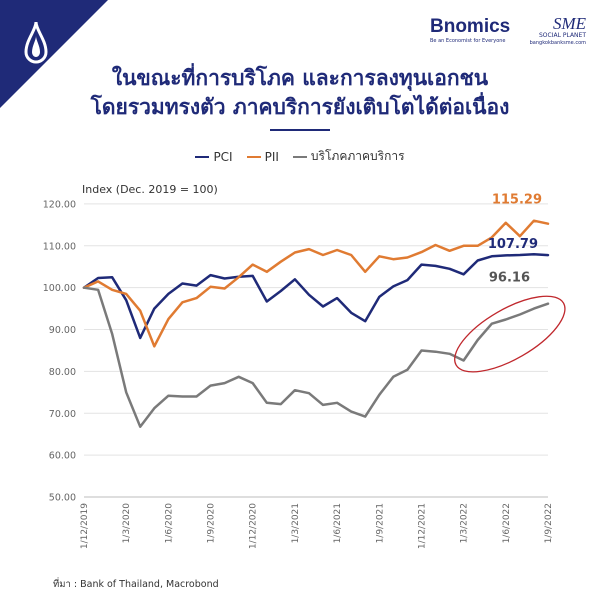 Image resolution: width=600 pixels, height=600 pixels. What do you see at coordinates (62, 498) in the screenshot?
I see `y-tick-label: 50.00` at bounding box center [62, 498].